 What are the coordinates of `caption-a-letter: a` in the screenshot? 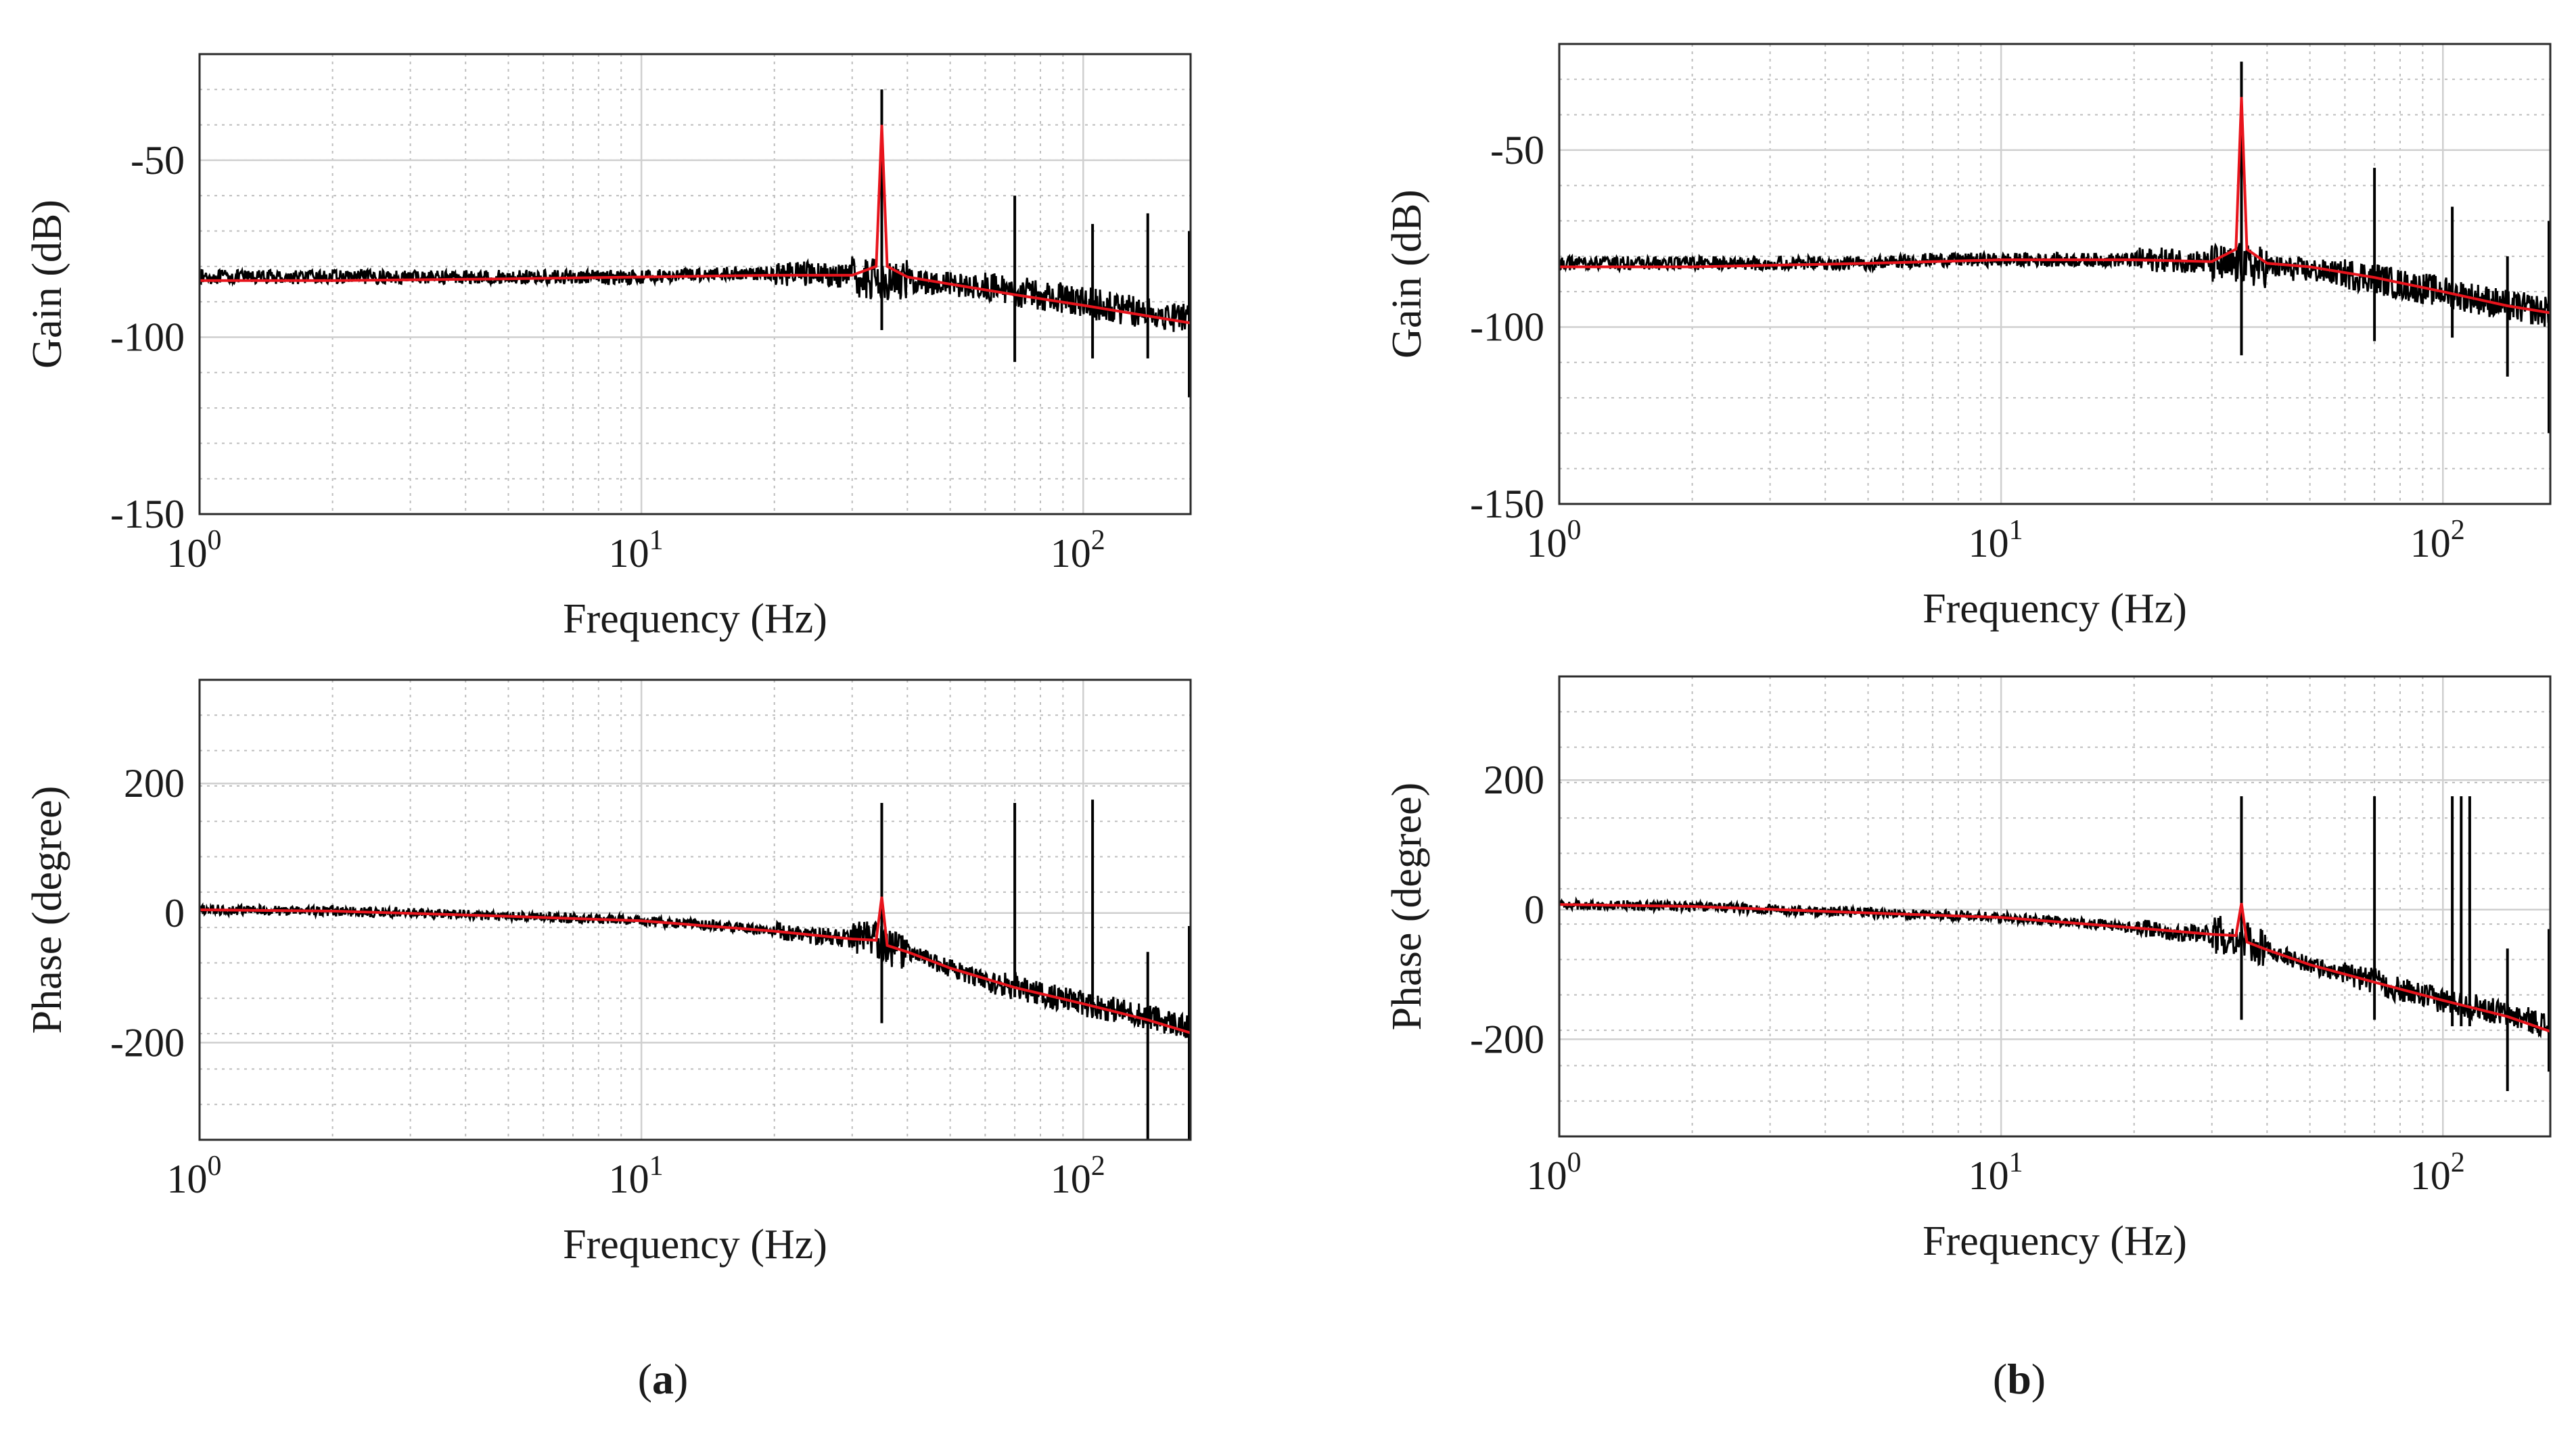 It's located at (663, 1379).